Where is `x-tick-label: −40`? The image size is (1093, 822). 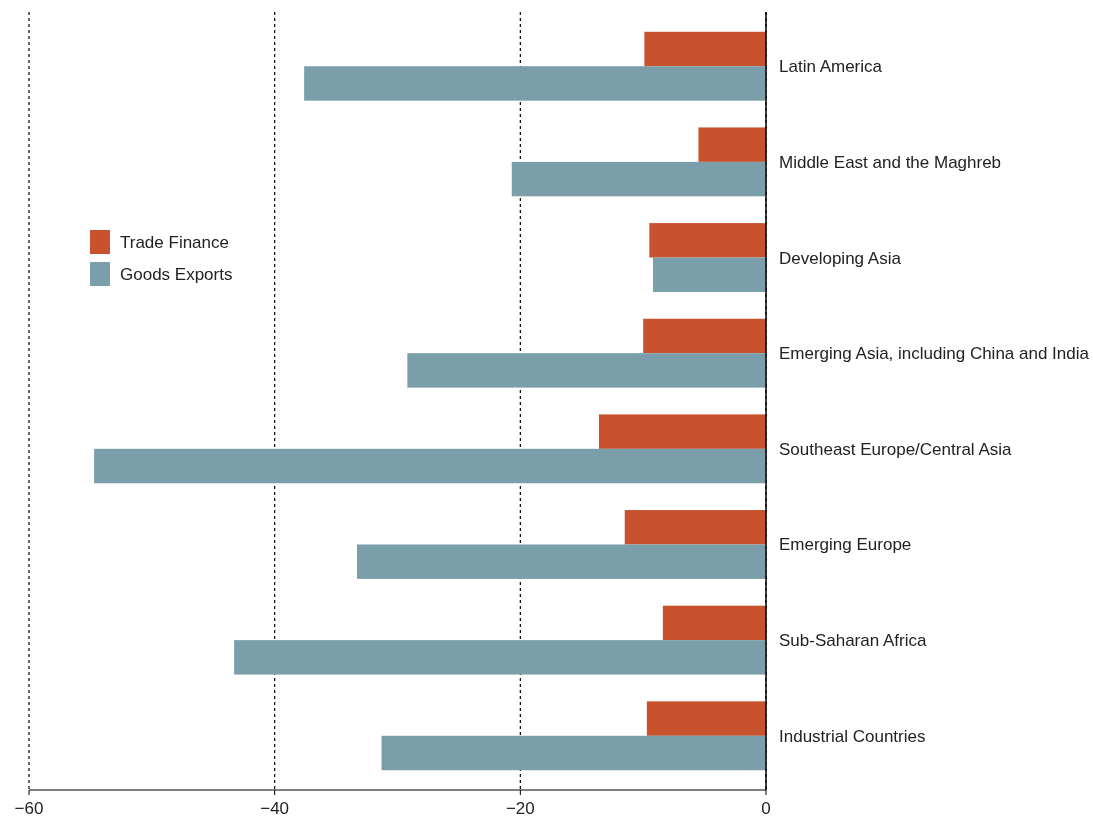
x-tick-label: −40 is located at coordinates (275, 808).